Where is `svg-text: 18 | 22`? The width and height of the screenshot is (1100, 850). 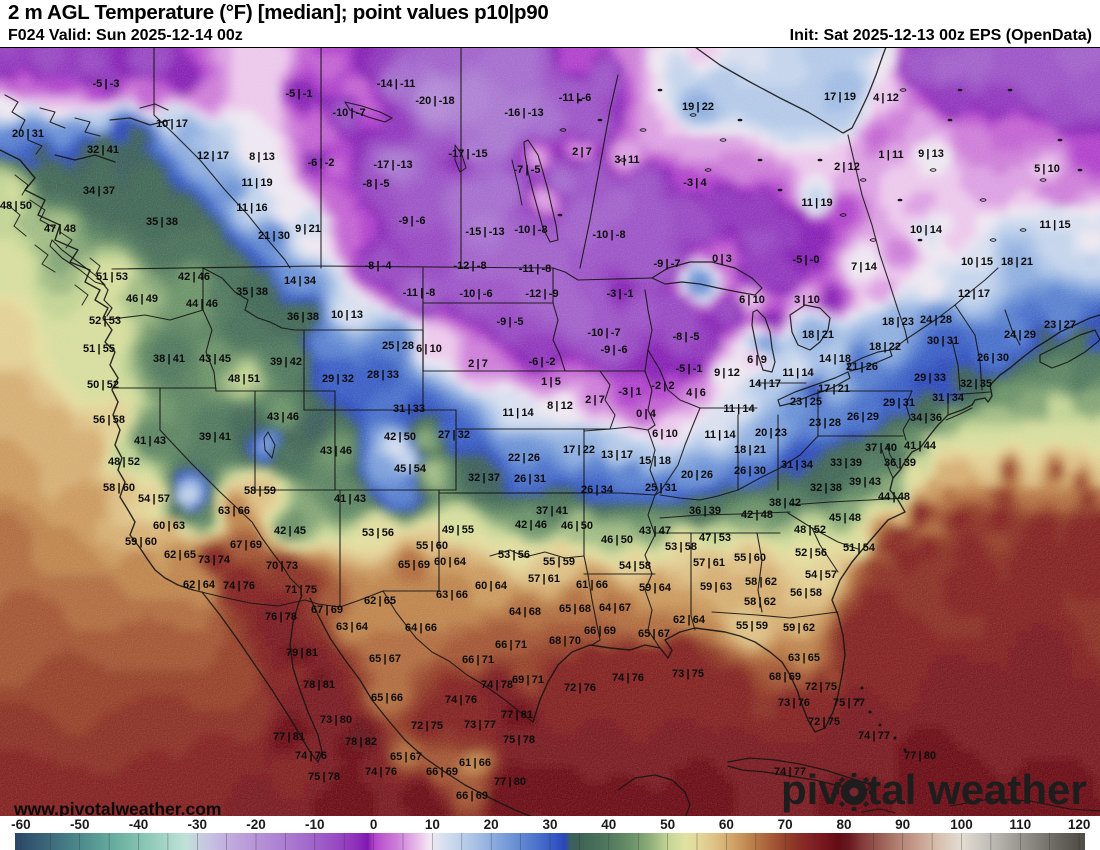
svg-text: 18 | 22 is located at coordinates (885, 347).